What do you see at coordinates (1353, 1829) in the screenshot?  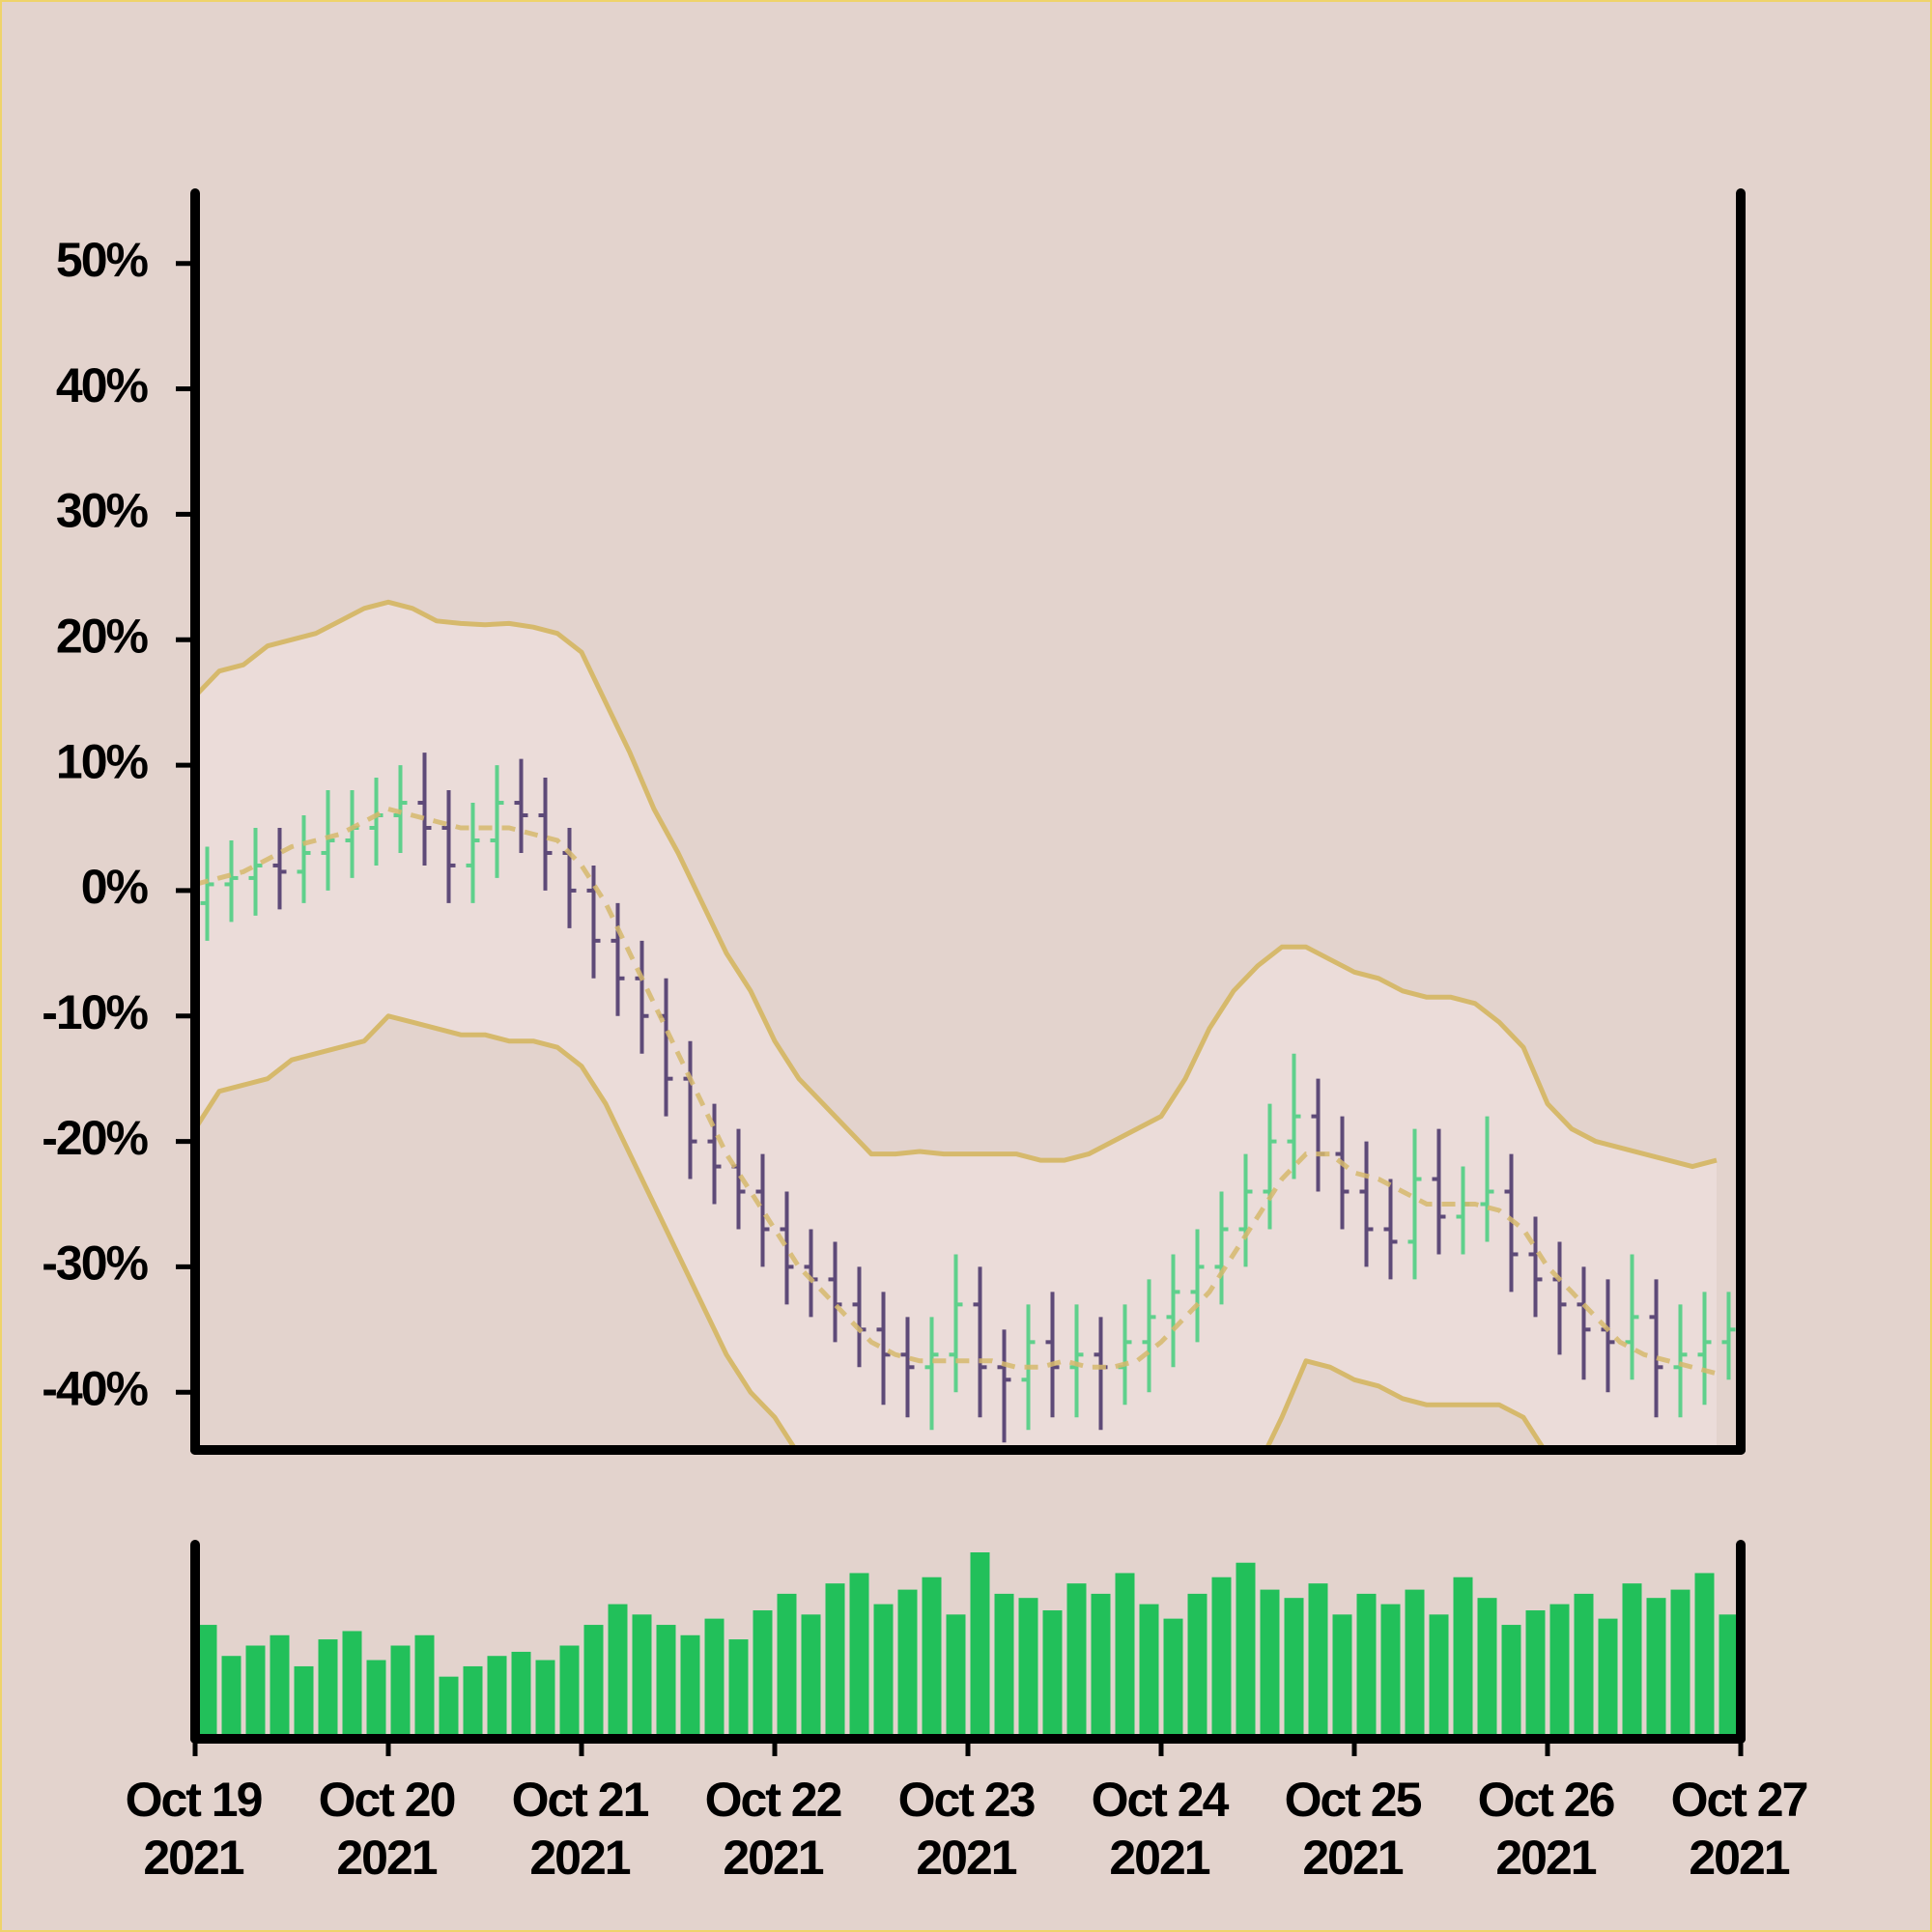 I see `x-tick-label: Oct 25 2021` at bounding box center [1353, 1829].